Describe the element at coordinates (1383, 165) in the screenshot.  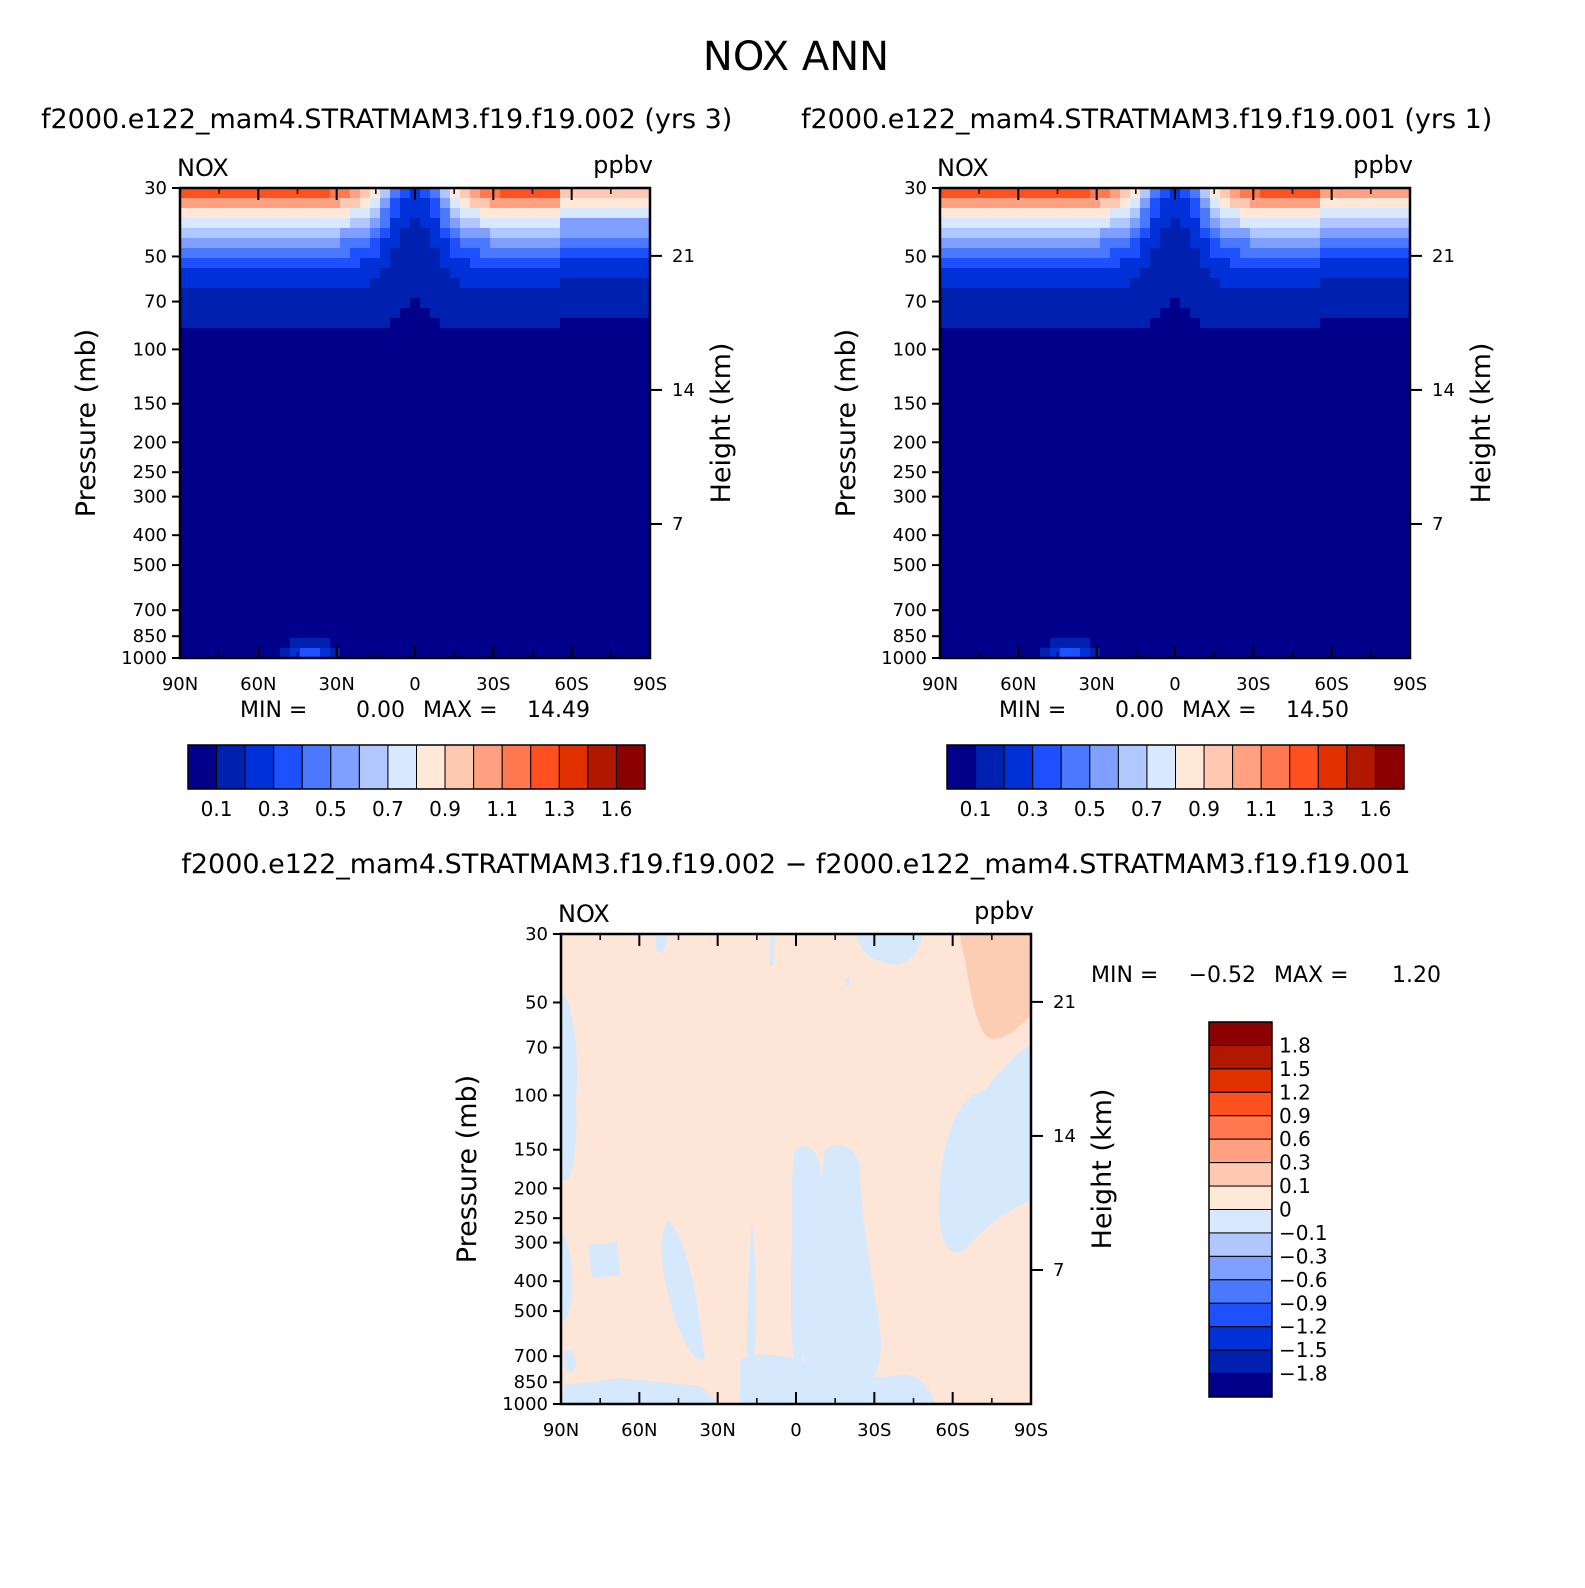
I see `units-label: ppbv` at that location.